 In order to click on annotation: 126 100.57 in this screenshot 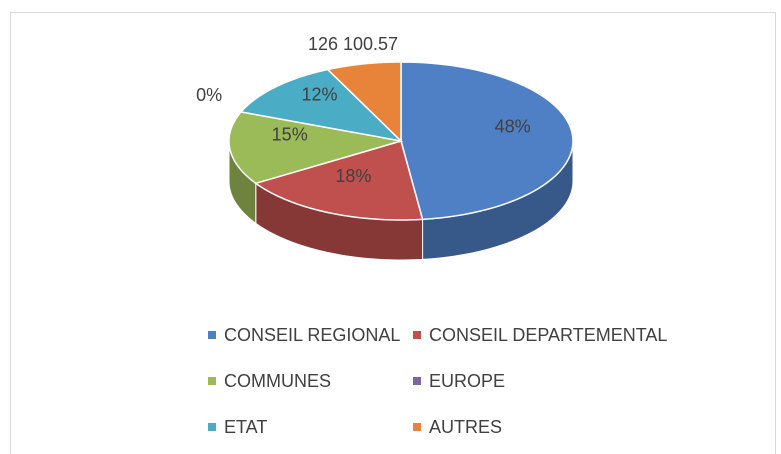, I will do `click(353, 44)`.